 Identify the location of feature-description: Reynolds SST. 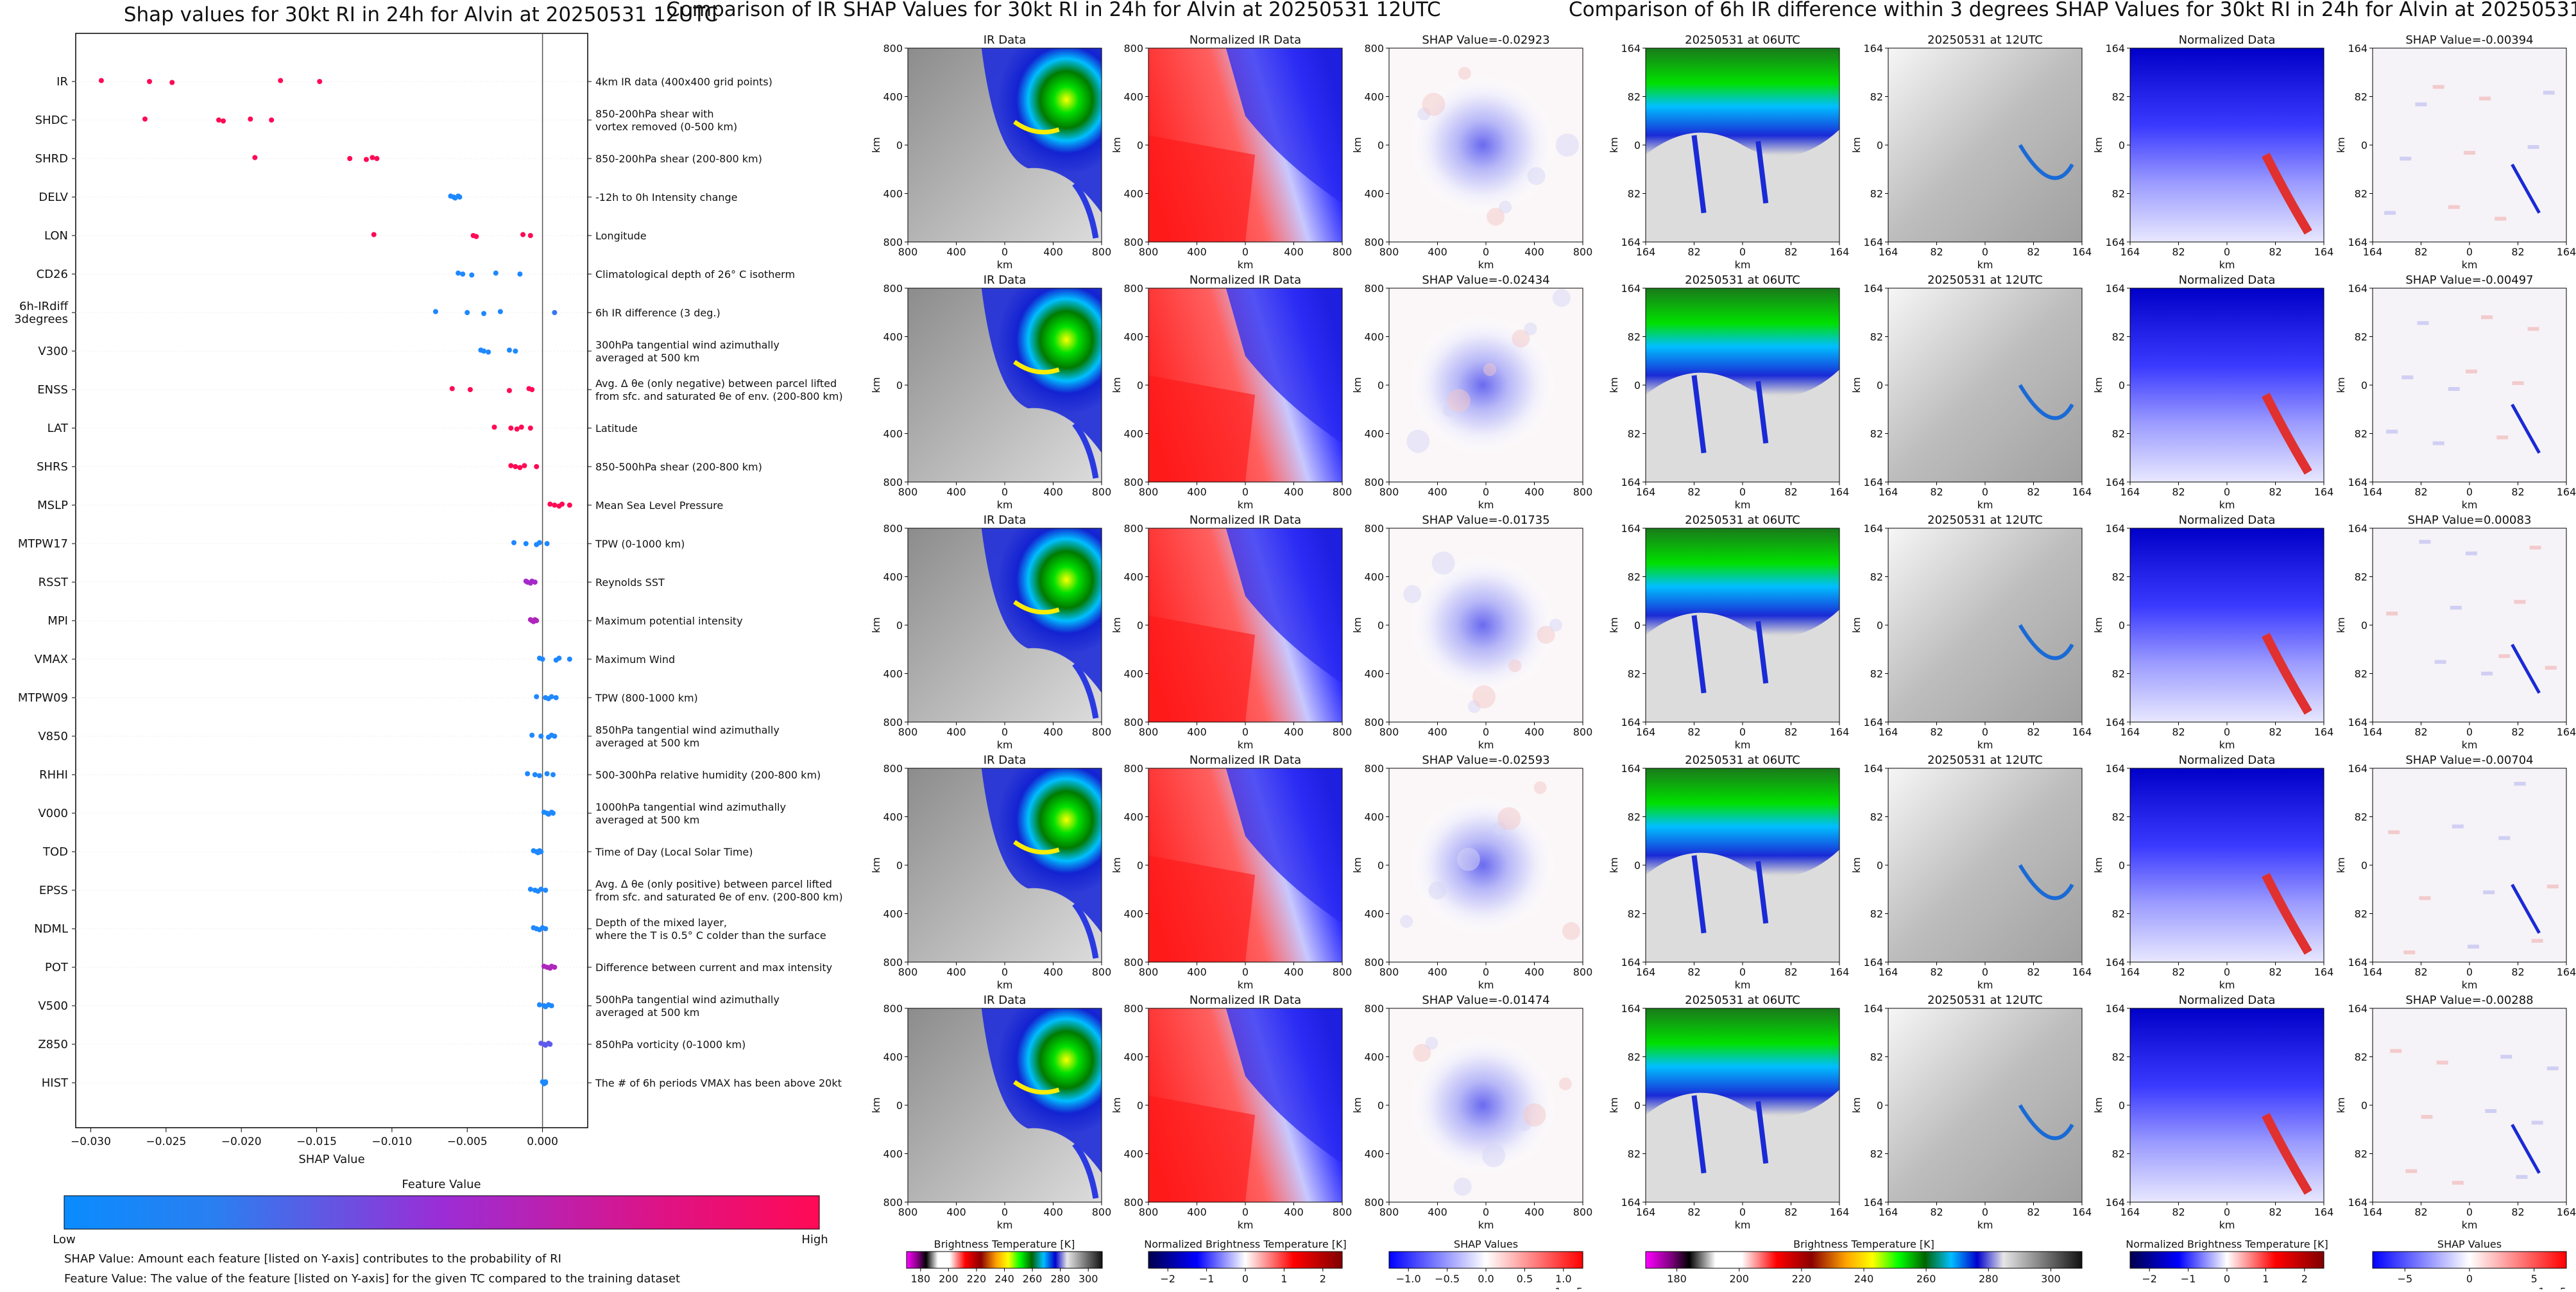
(630, 582).